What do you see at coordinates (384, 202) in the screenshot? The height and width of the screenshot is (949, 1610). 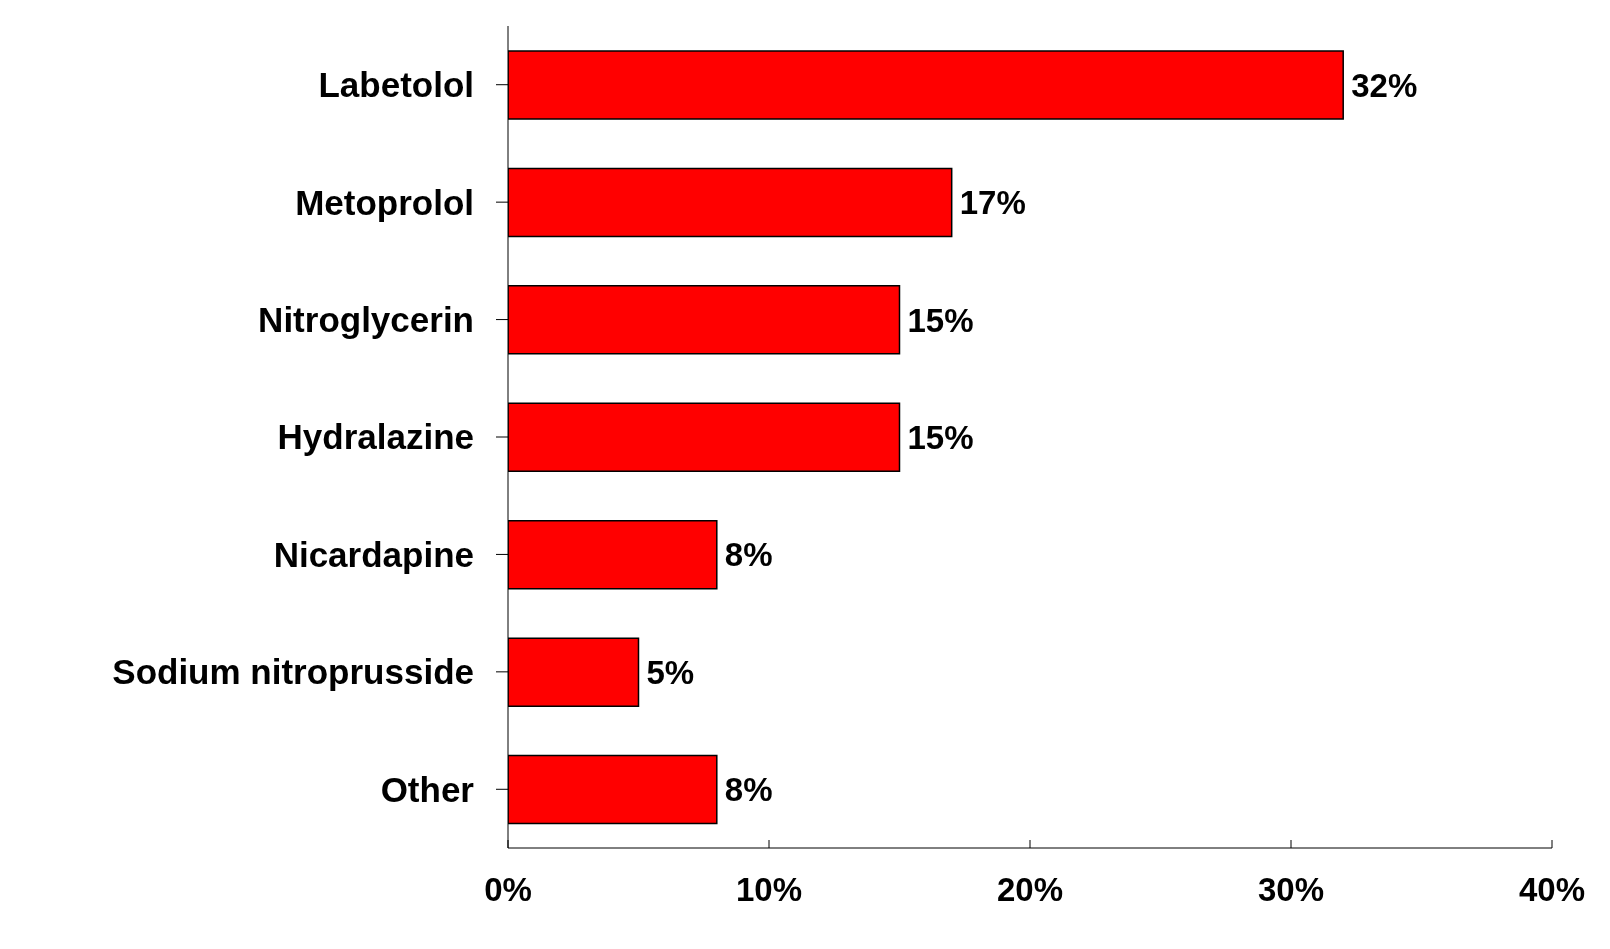 I see `y-tick-label: Metoprolol` at bounding box center [384, 202].